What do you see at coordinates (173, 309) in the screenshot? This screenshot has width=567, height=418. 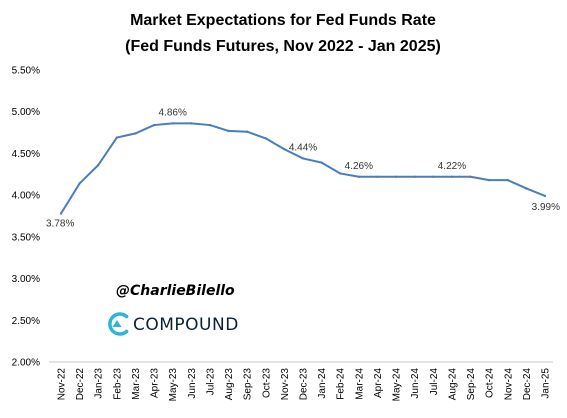 I see `watermark: @CharlieBilello COMPOUND` at bounding box center [173, 309].